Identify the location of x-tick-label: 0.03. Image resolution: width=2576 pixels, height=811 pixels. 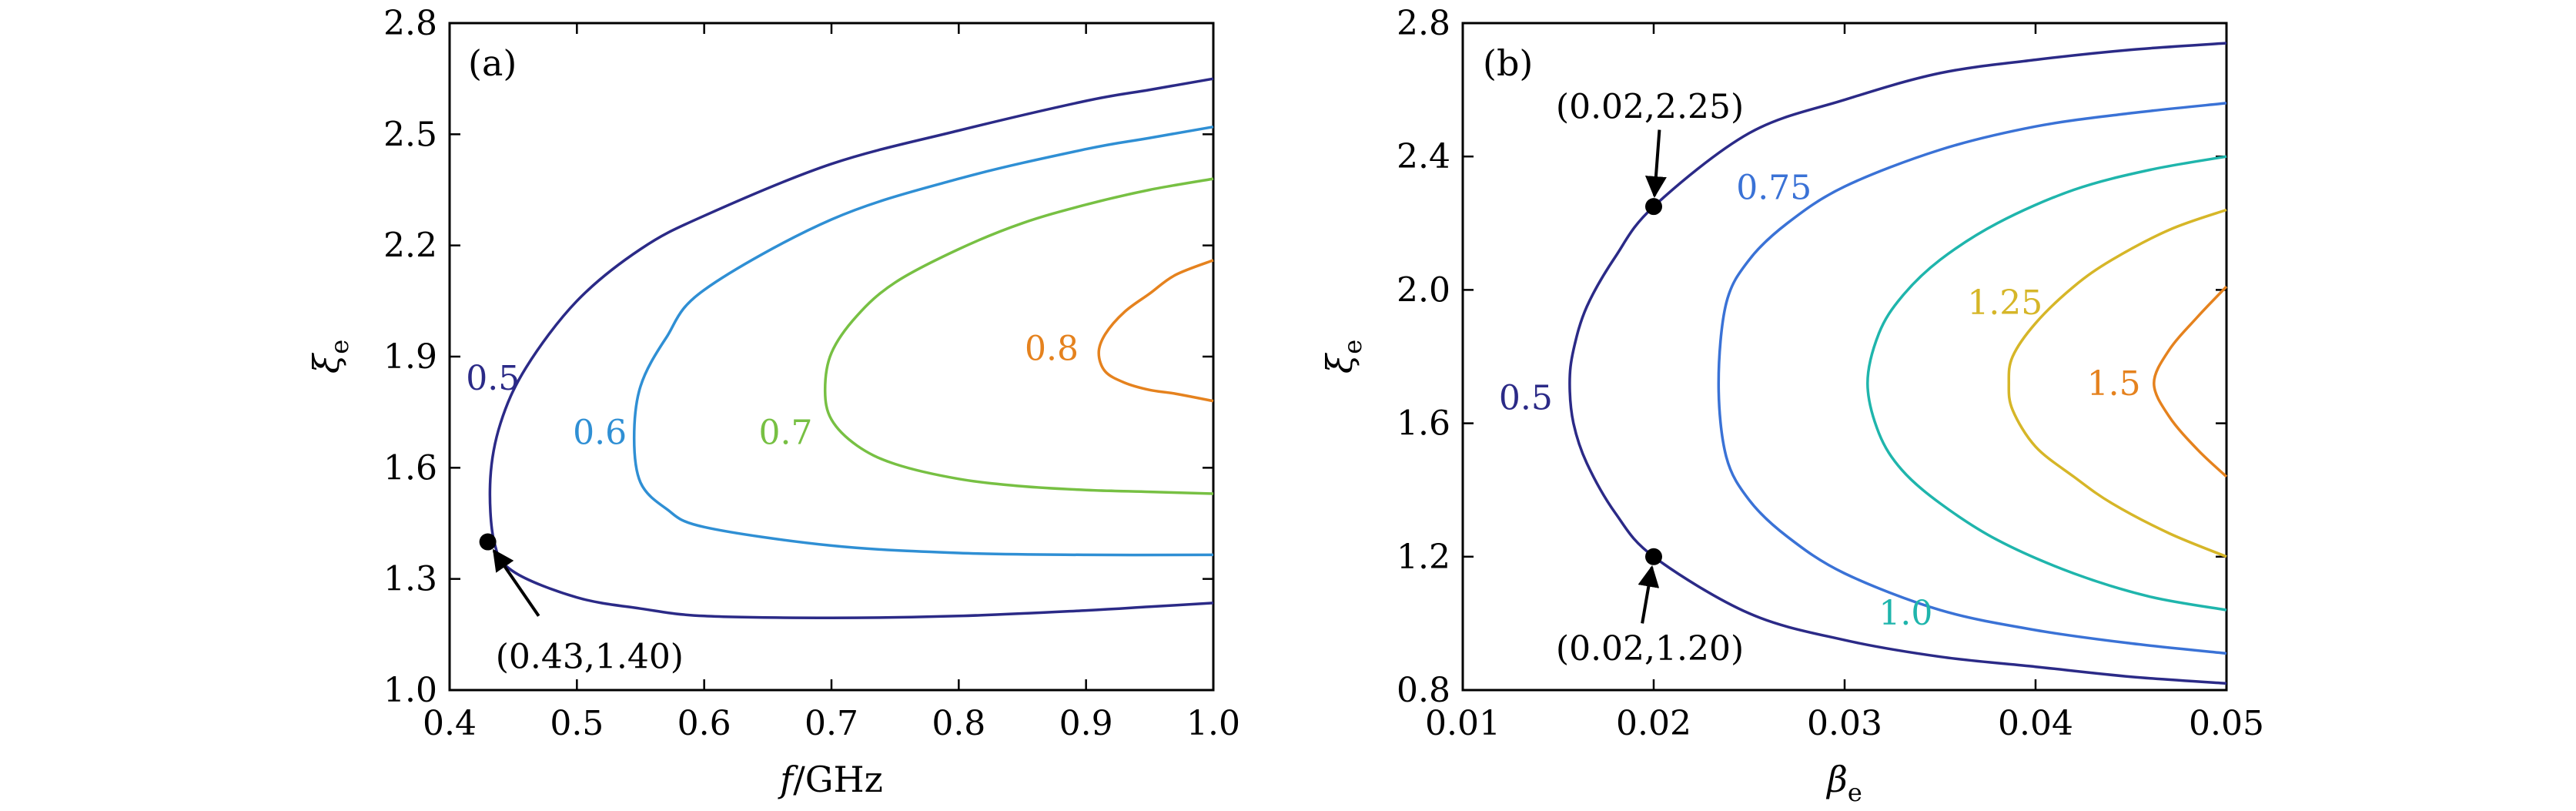
(1845, 723).